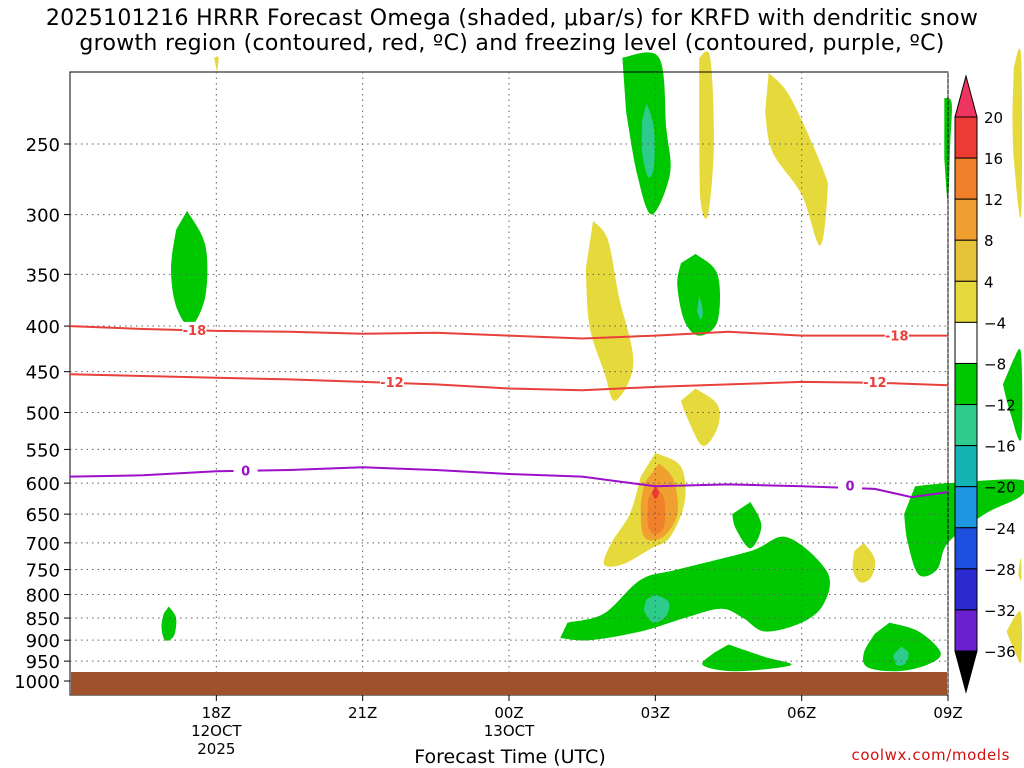 The height and width of the screenshot is (768, 1024). I want to click on x-tick-label: 12OCT, so click(216, 731).